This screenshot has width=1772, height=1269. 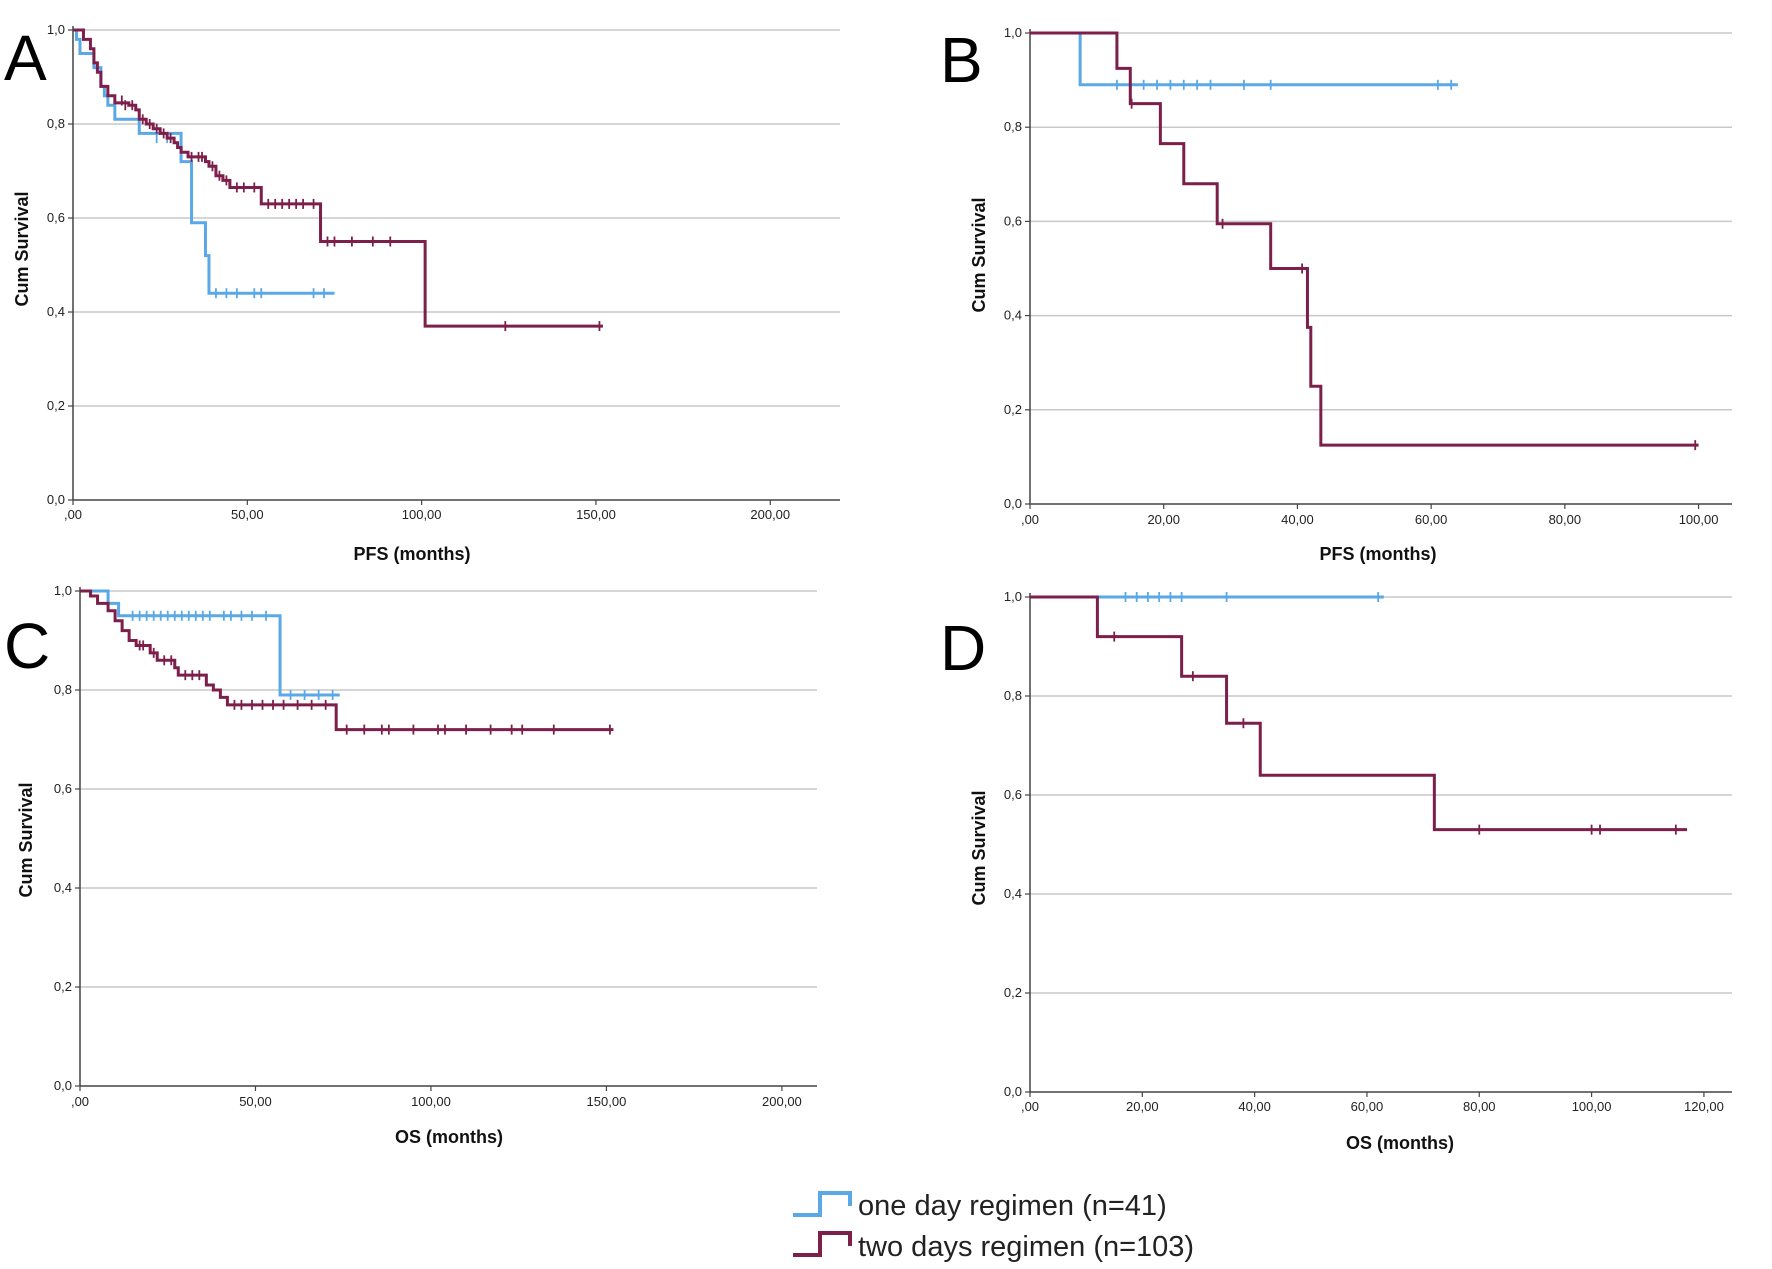 I want to click on y-tick-label-c: 0,8, so click(x=63, y=689).